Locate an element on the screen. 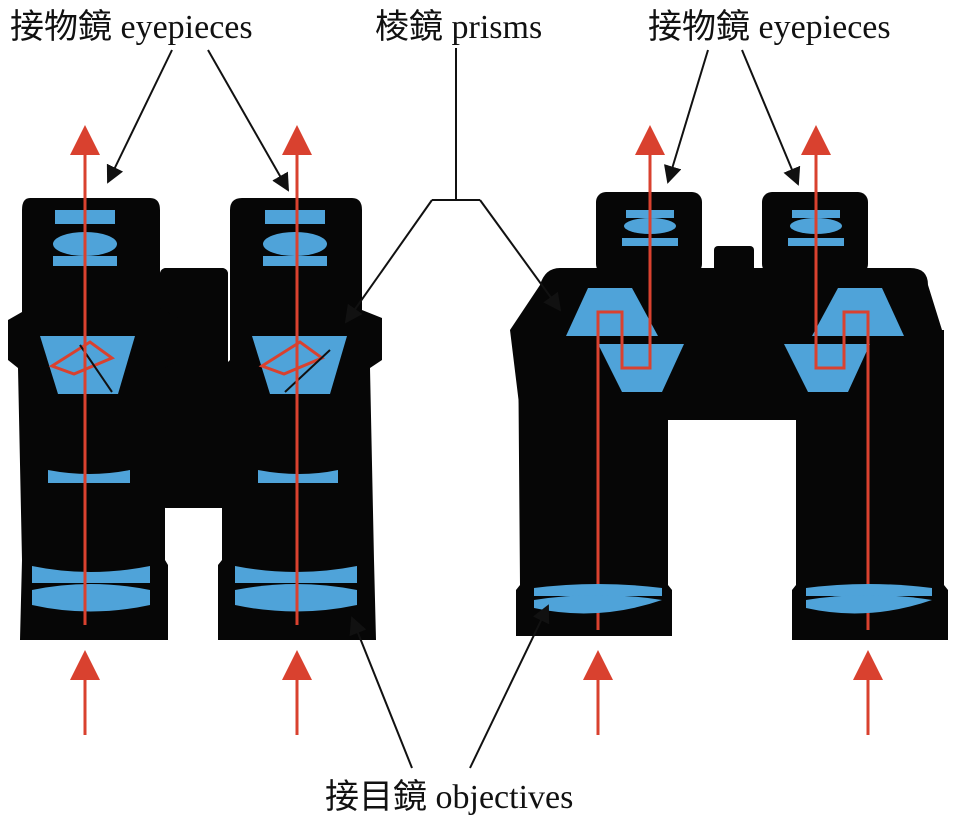 This screenshot has width=958, height=830. left-binocular-bridge is located at coordinates (194, 388).